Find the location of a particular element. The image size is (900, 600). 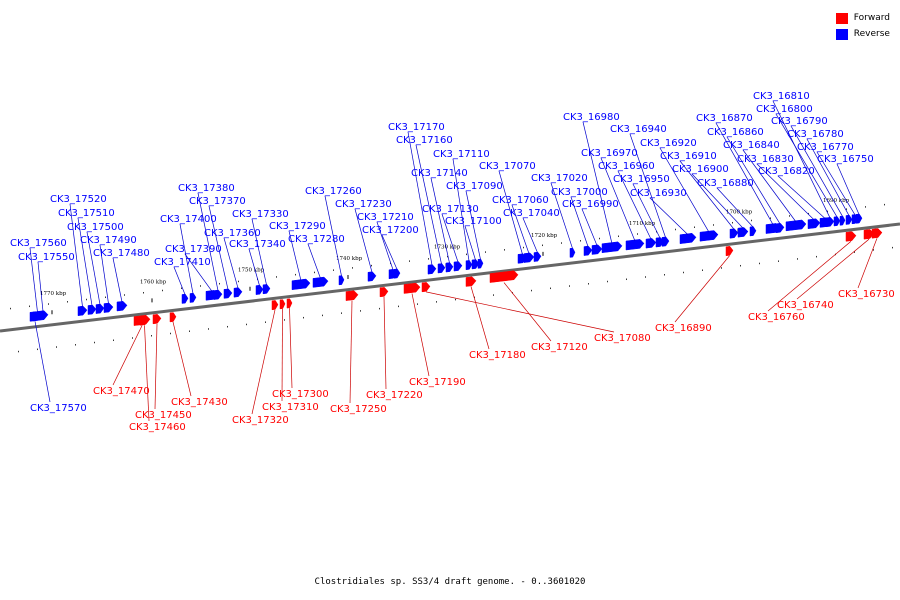

gene-label: CK3_16940 is located at coordinates (638, 129).